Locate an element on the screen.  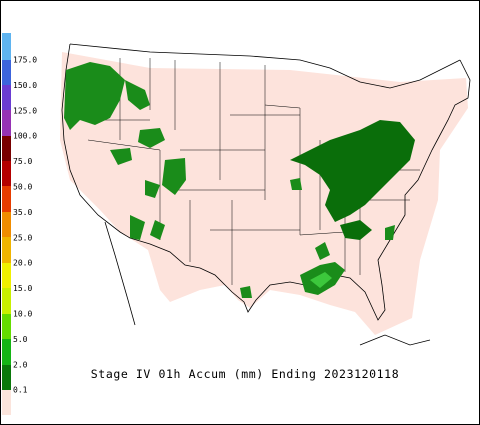
legend-label: 50.0 is located at coordinates (22, 187).